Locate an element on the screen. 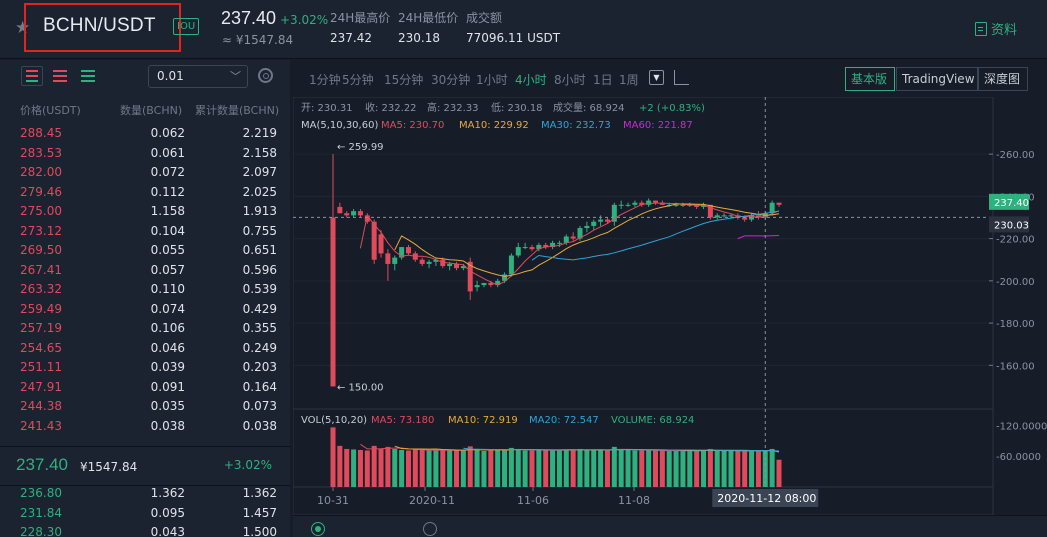 The width and height of the screenshot is (1047, 537). bid-row: 236.80 1.362 1.362 is located at coordinates (145, 495).